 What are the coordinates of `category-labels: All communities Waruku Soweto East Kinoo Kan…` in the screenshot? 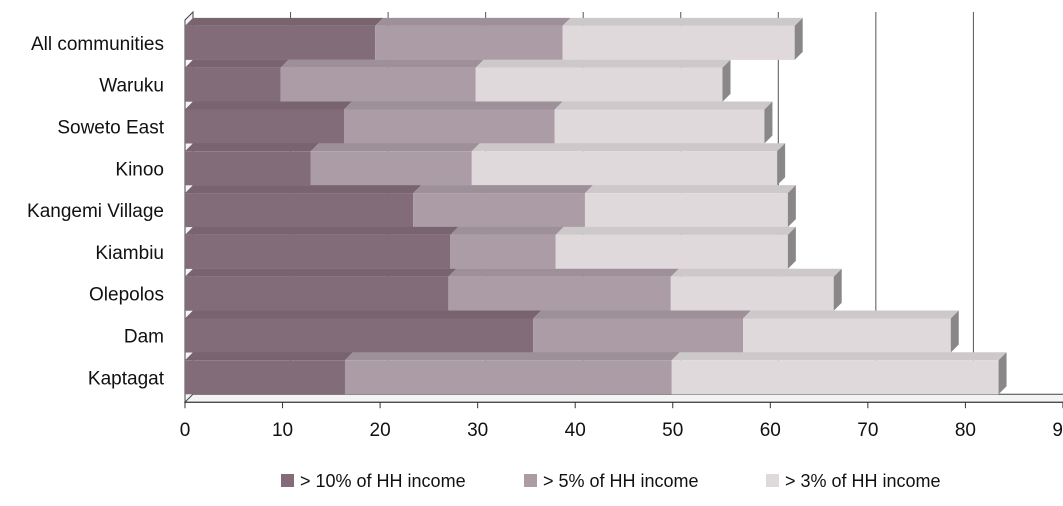 It's located at (96, 211).